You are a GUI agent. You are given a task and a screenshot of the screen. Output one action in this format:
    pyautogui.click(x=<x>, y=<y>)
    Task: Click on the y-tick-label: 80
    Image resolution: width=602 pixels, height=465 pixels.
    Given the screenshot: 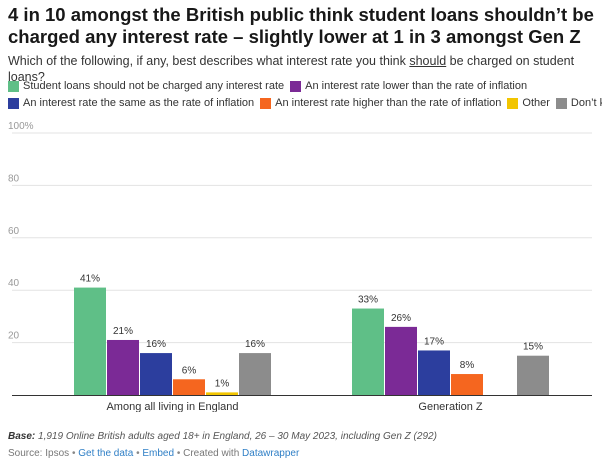 What is the action you would take?
    pyautogui.click(x=14, y=178)
    